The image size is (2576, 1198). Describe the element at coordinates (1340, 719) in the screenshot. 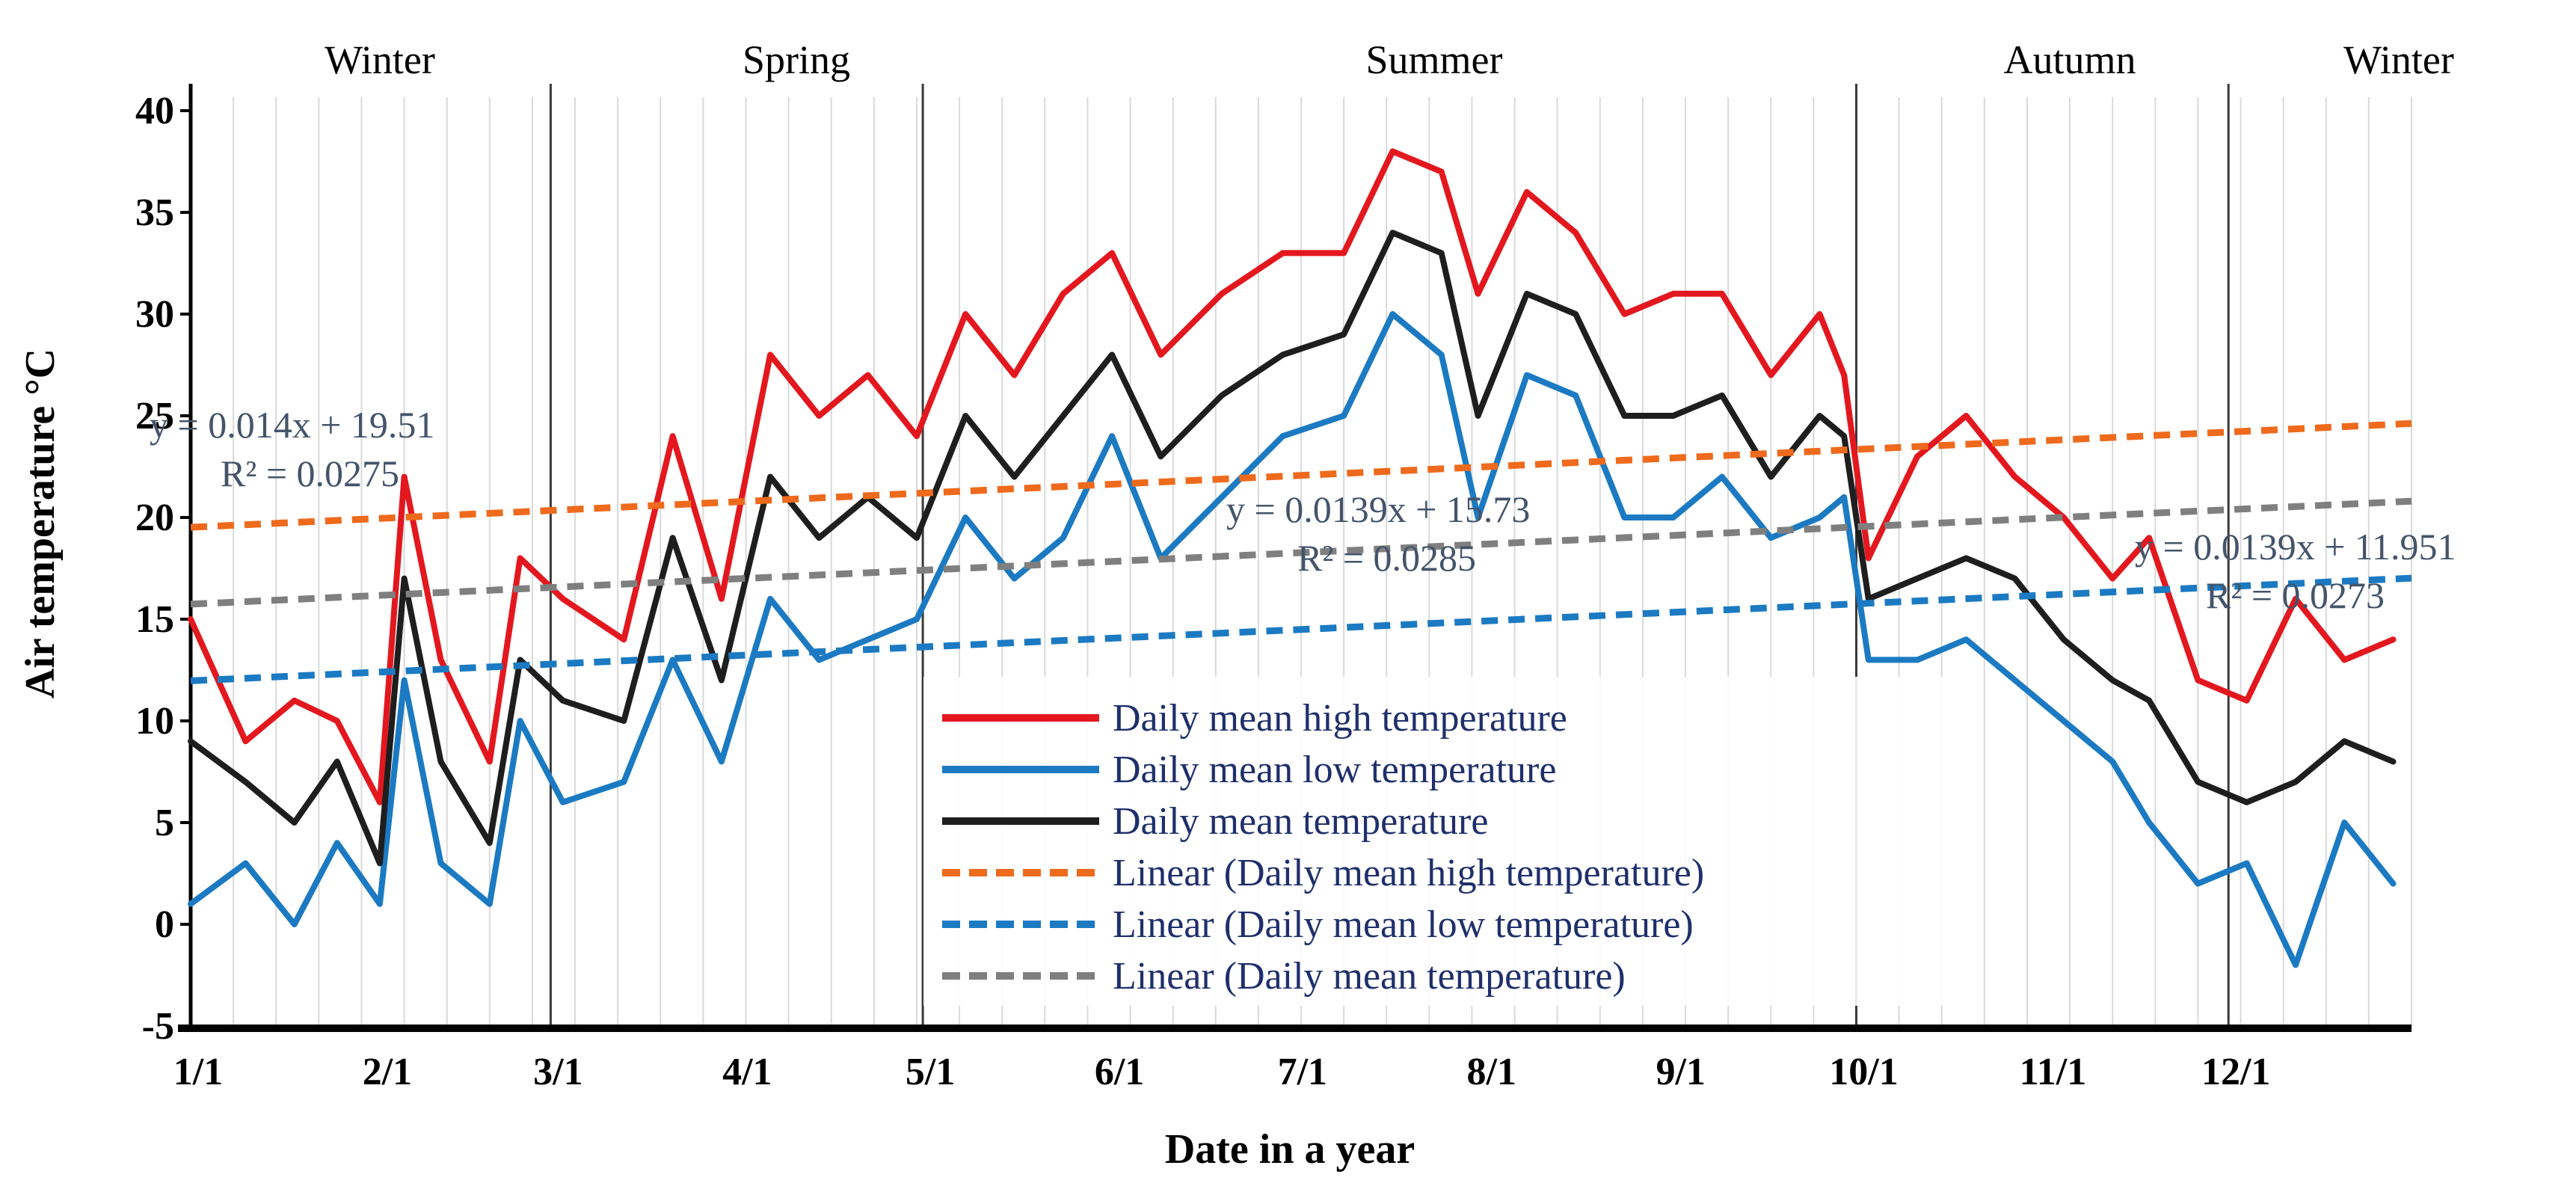

I see `legend-label: Daily mean high temperature` at that location.